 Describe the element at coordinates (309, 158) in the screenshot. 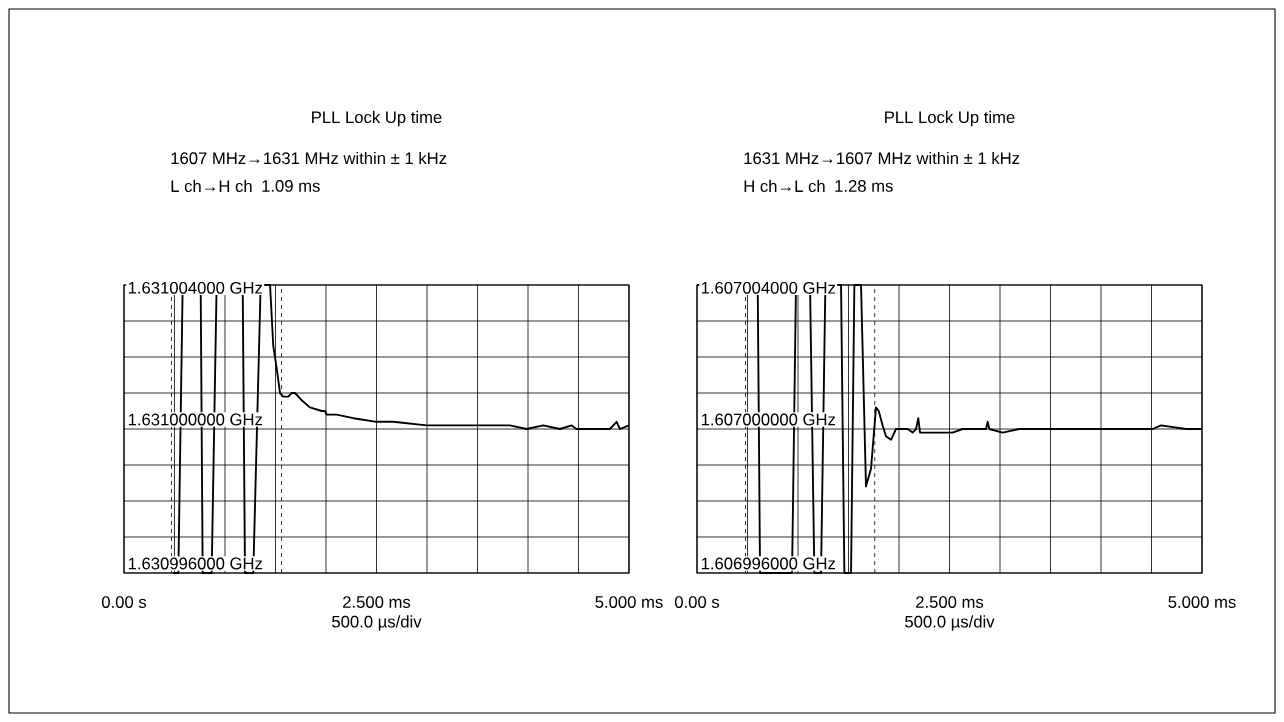

I see `chart-subtitle: 1607 MHz→1631 MHz within ± 1 kHz` at that location.